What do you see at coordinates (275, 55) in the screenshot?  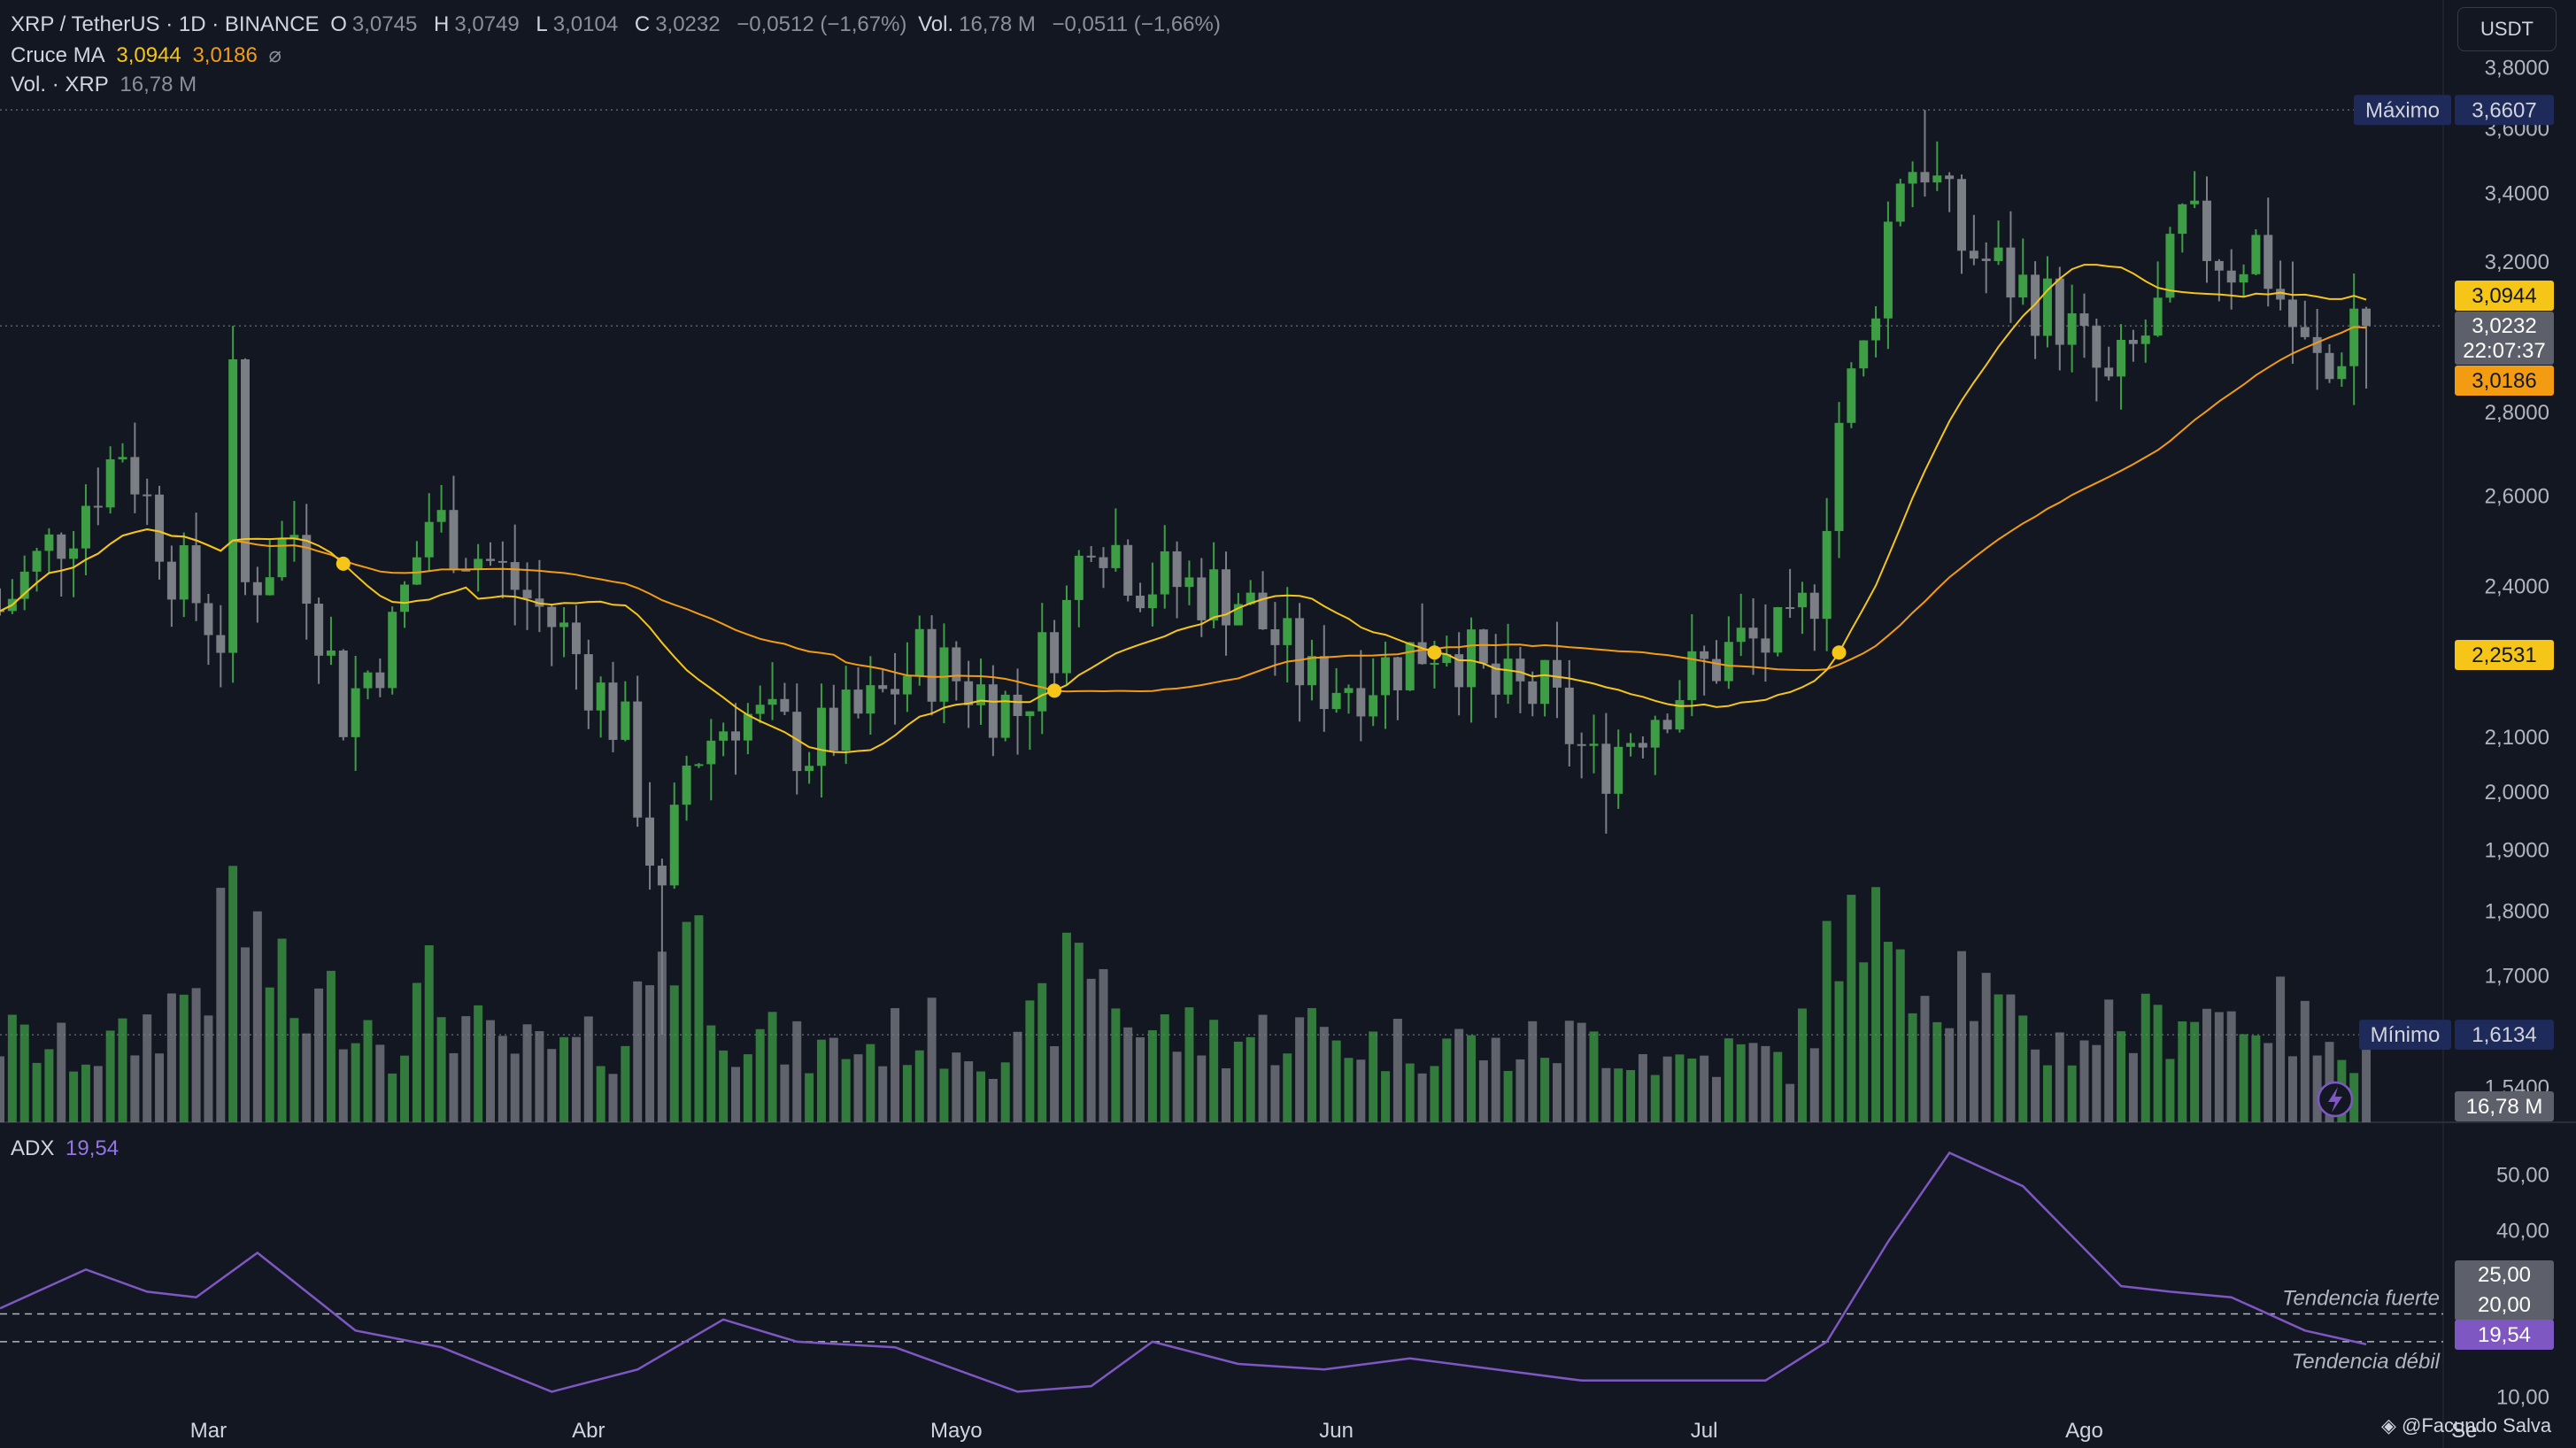 I see `hide-icon: ⌀` at bounding box center [275, 55].